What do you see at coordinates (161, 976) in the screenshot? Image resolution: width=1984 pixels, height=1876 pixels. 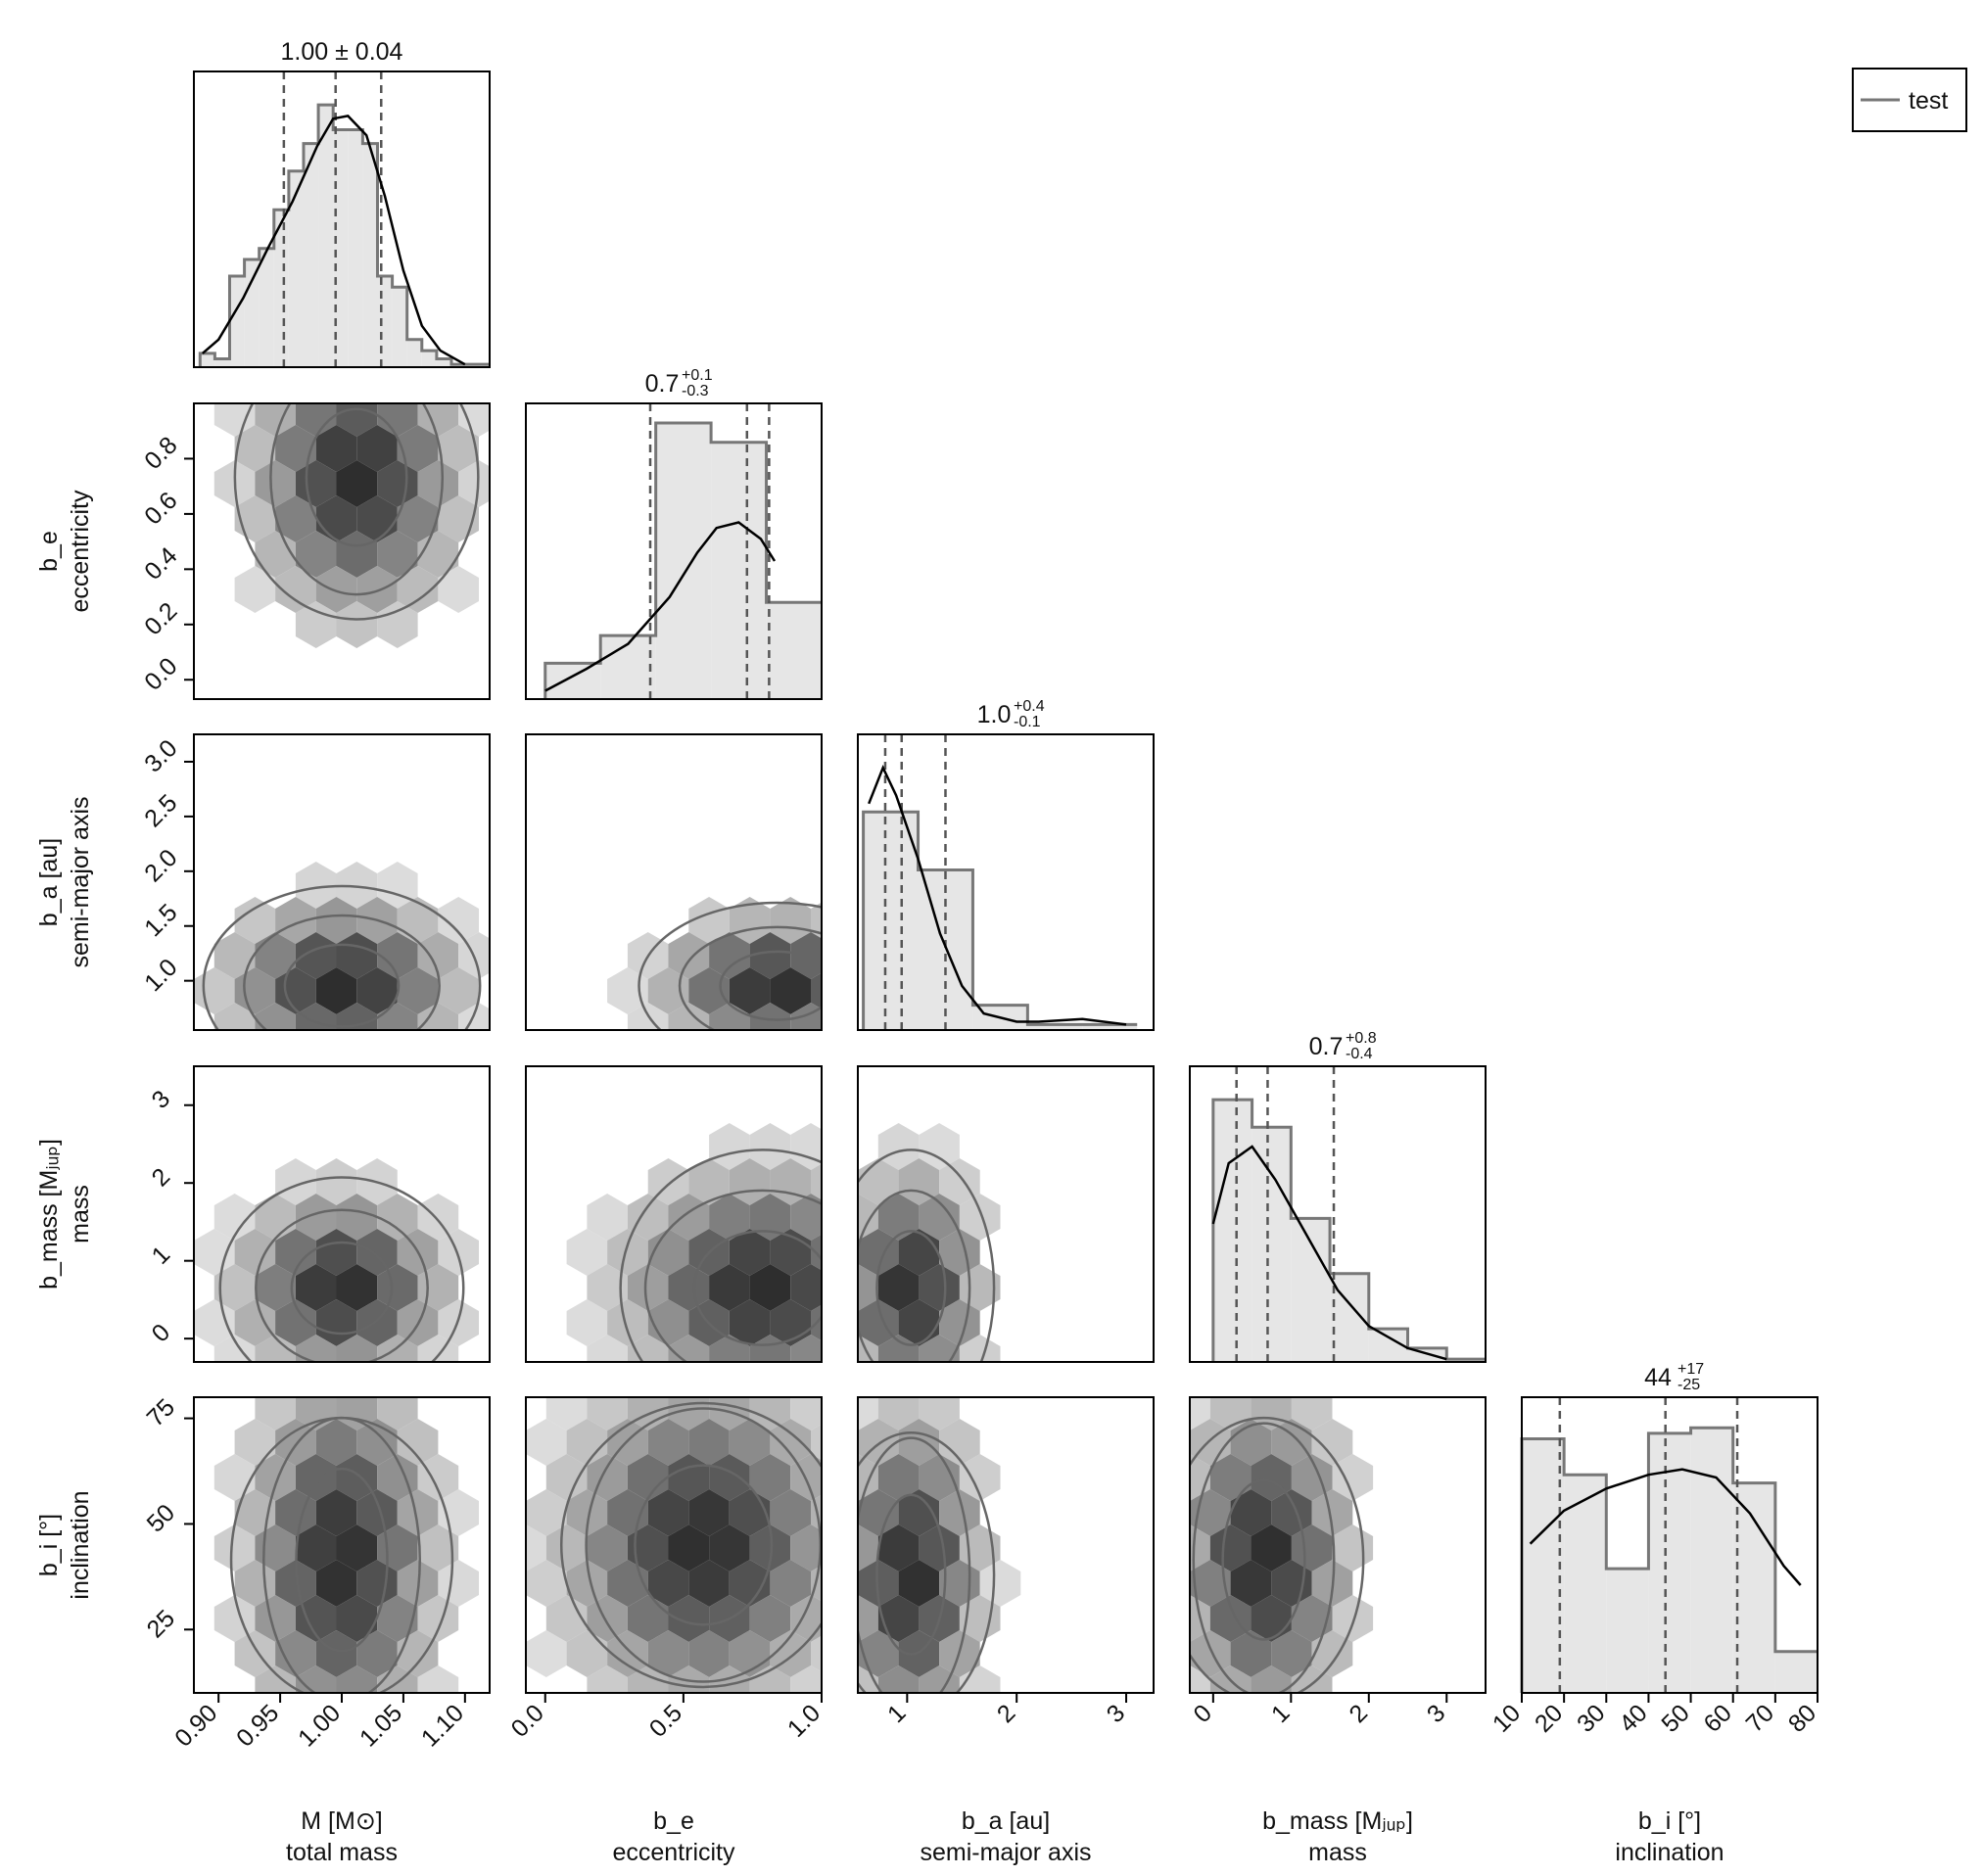 I see `y-tick-label: 1.0` at bounding box center [161, 976].